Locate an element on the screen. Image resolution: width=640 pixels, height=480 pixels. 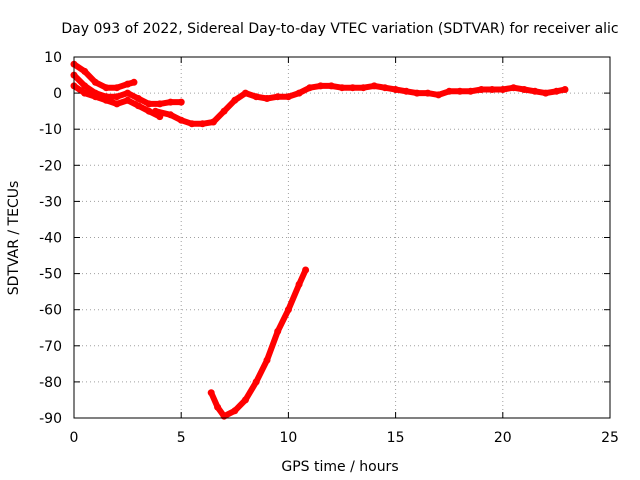
y-tick-label-1: 0 is located at coordinates (57, 94).